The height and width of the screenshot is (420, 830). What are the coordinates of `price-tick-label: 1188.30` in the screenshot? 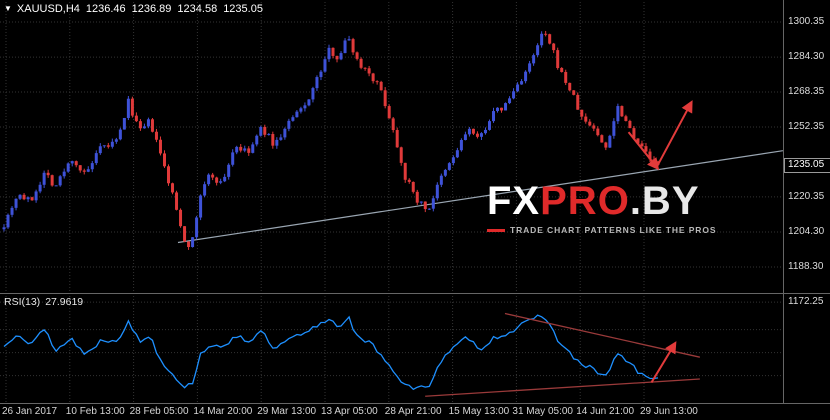 It's located at (806, 266).